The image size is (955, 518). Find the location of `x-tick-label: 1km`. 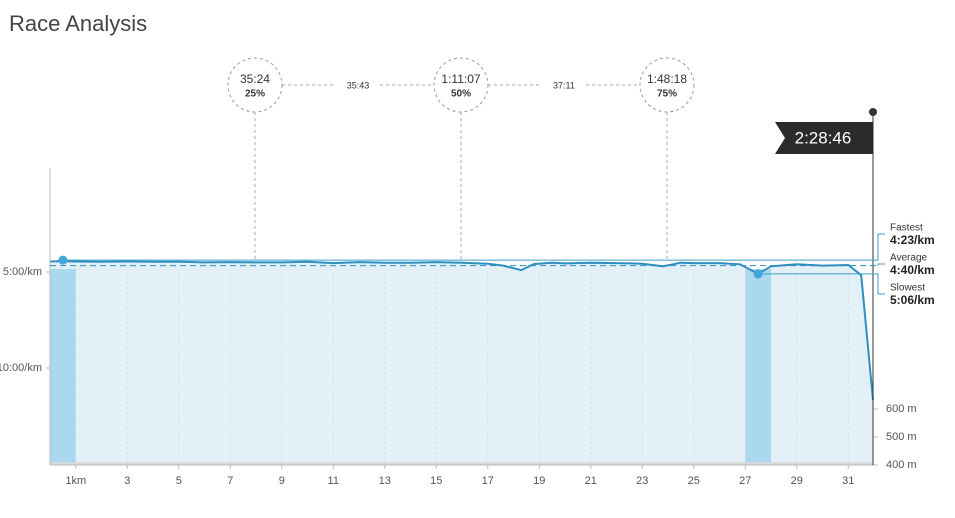

x-tick-label: 1km is located at coordinates (75, 481).